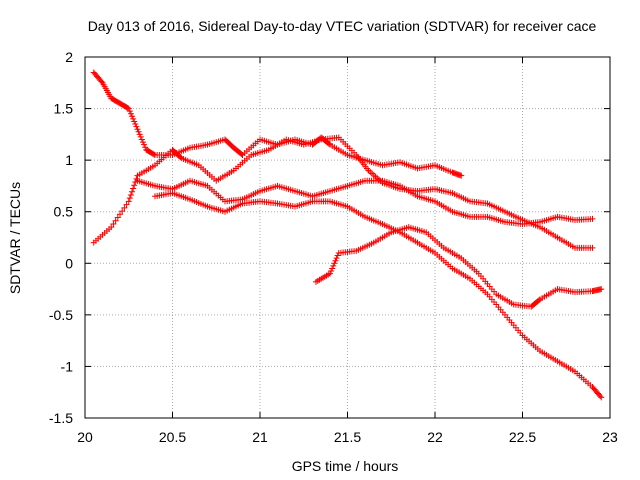  What do you see at coordinates (61, 315) in the screenshot?
I see `y-tick-label: -0.5` at bounding box center [61, 315].